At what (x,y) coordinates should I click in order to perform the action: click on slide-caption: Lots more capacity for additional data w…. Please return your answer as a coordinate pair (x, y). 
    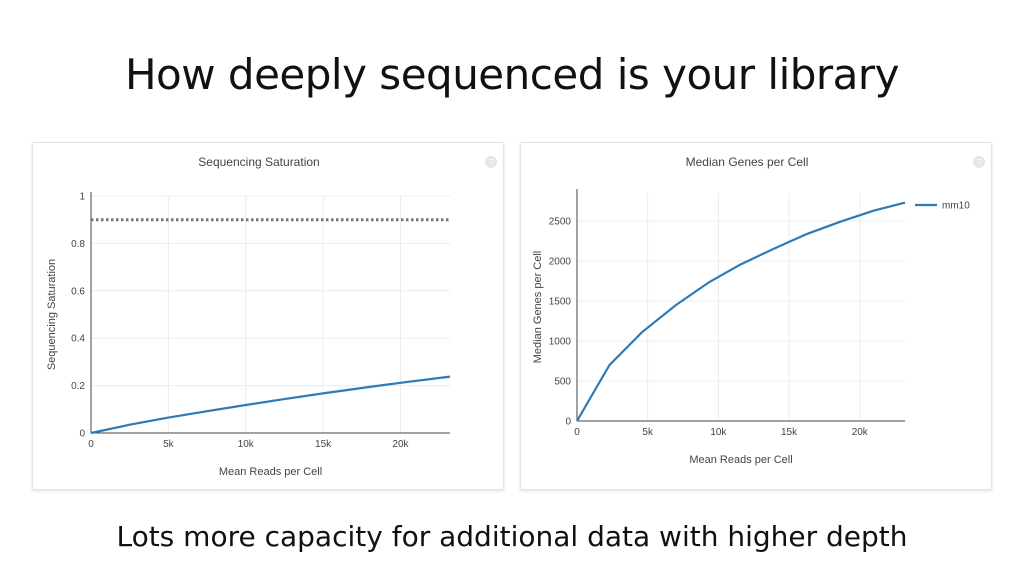
    Looking at the image, I should click on (512, 536).